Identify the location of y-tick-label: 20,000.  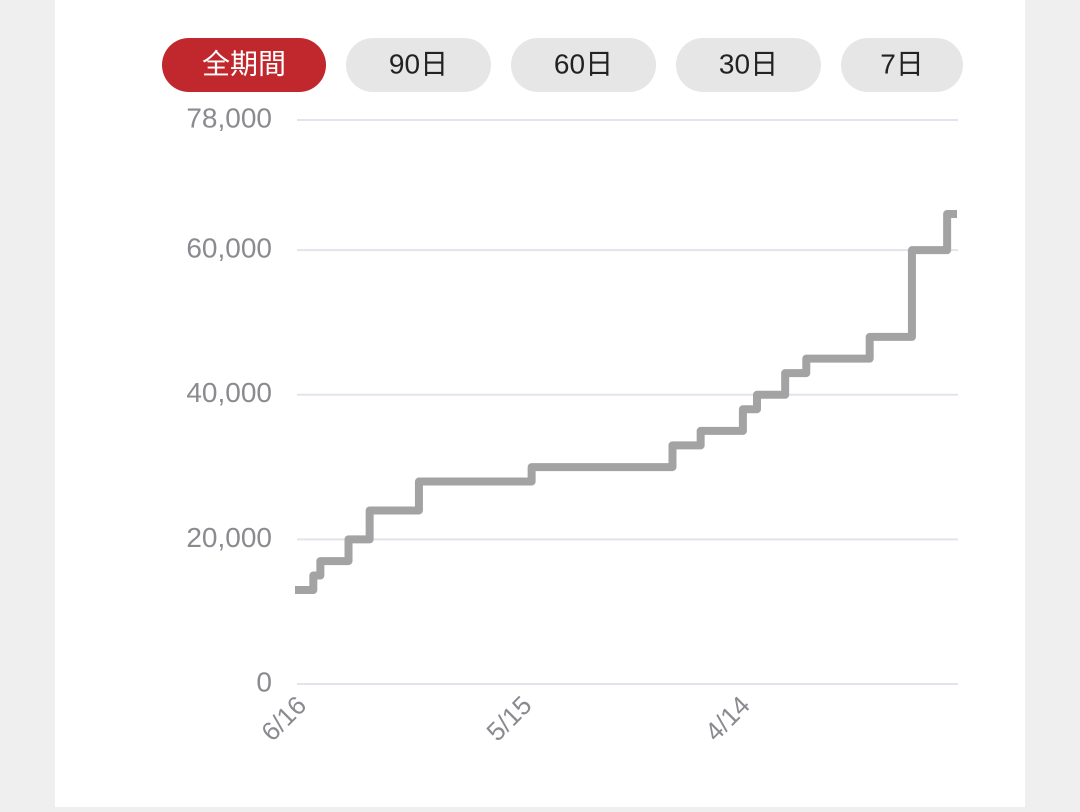
(229, 537).